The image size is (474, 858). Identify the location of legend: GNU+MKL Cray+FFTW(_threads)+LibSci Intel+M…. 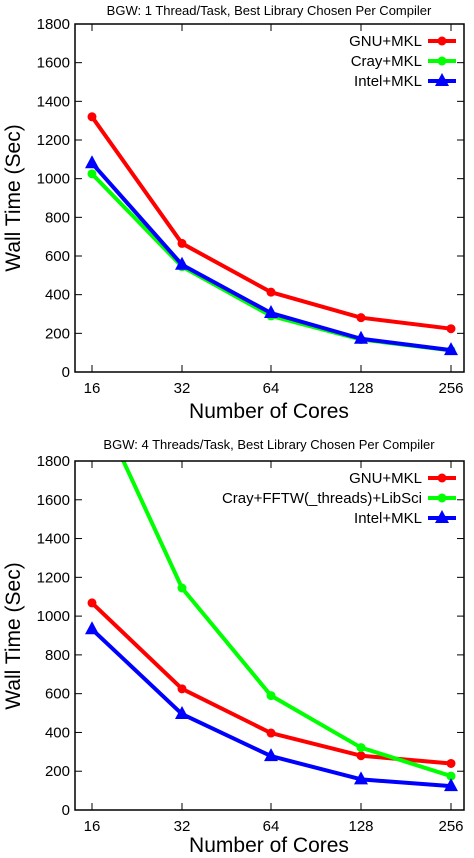
(339, 498).